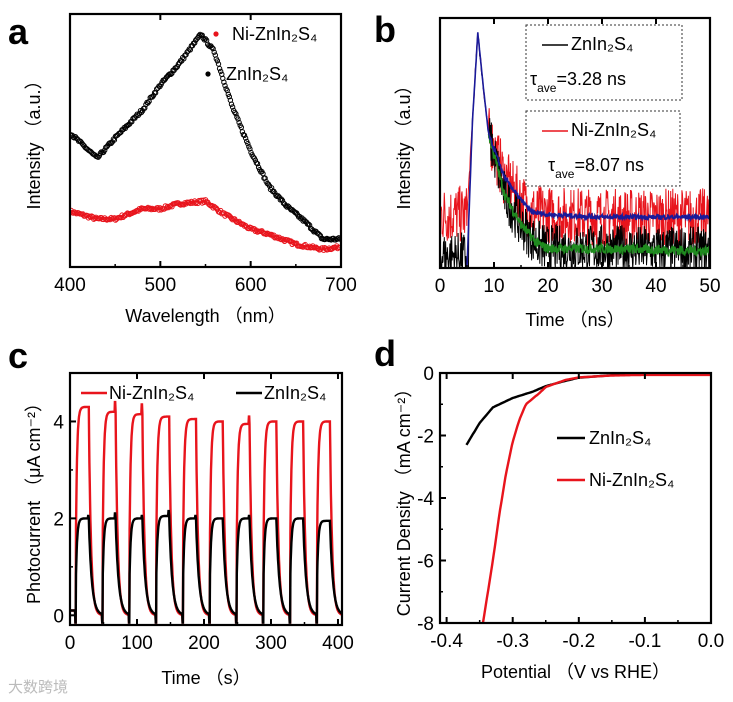 The width and height of the screenshot is (733, 702). Describe the element at coordinates (271, 643) in the screenshot. I see `x-tick-label: 300` at that location.